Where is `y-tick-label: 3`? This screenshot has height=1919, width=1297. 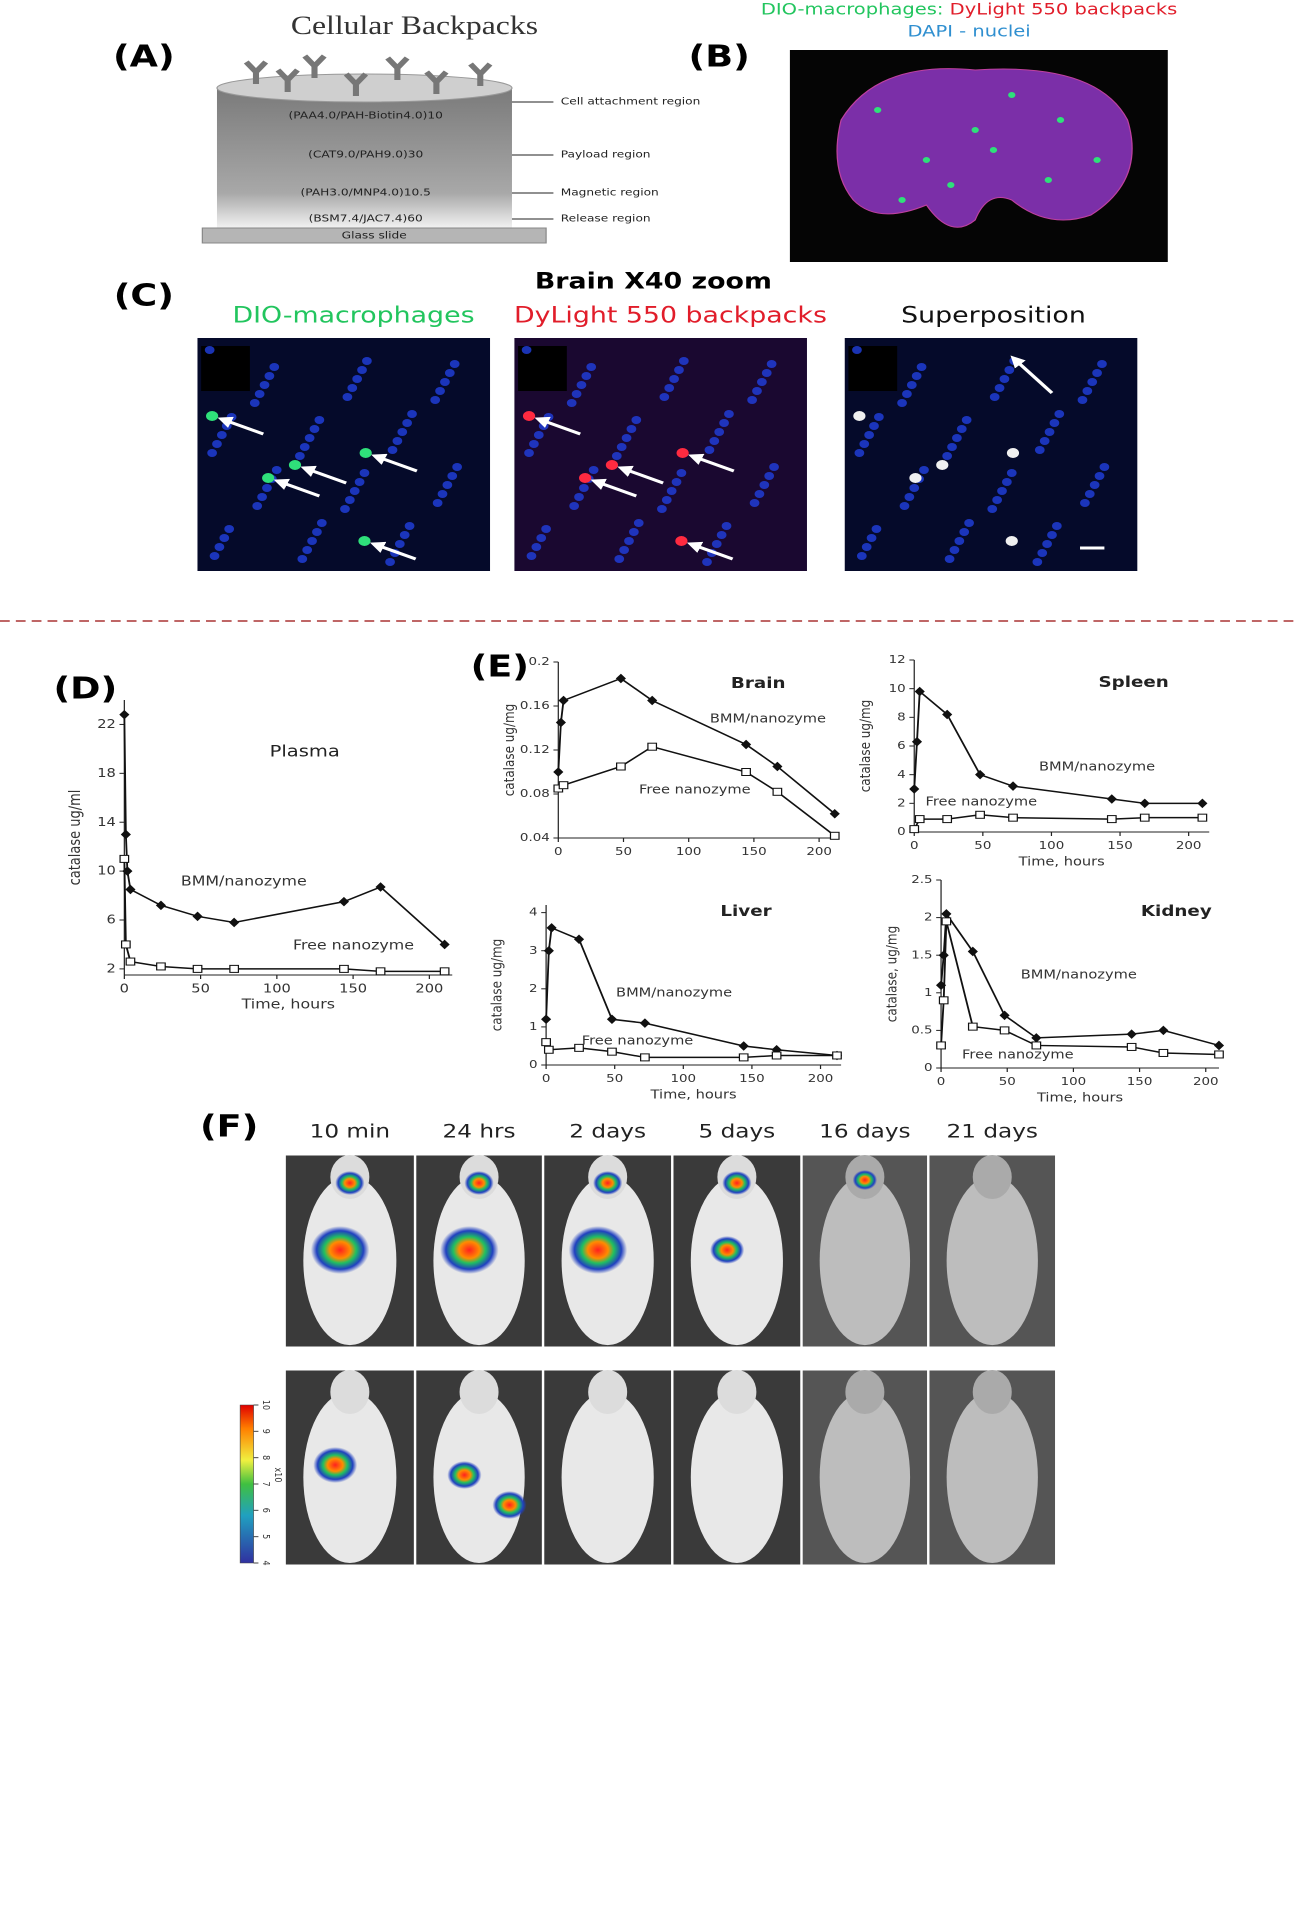 y-tick-label: 3 is located at coordinates (533, 950).